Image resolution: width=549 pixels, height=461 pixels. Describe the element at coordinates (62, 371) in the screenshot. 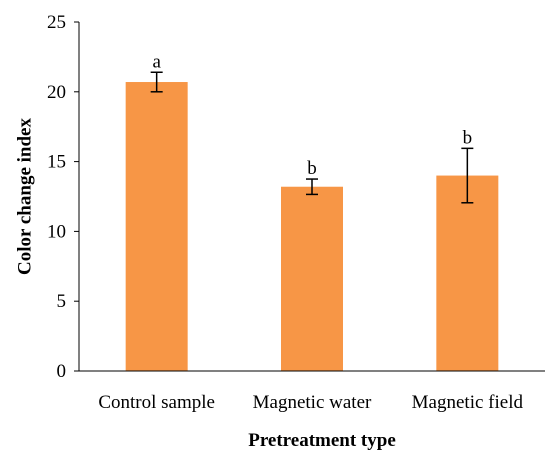

I see `y-tick-label-0: 0` at that location.